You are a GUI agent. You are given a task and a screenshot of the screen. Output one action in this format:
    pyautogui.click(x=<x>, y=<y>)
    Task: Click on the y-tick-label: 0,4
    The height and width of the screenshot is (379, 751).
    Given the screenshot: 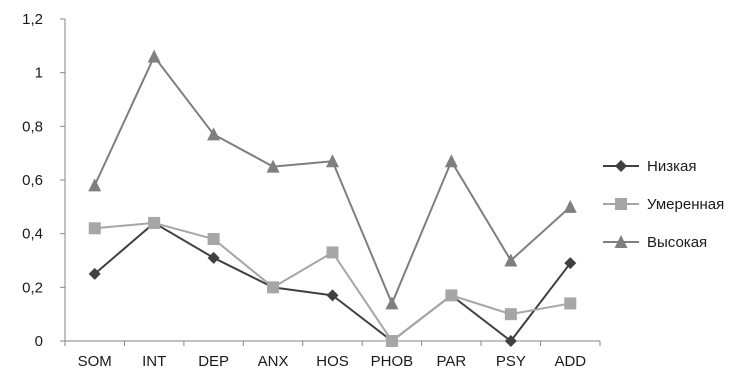 What is the action you would take?
    pyautogui.click(x=32, y=234)
    